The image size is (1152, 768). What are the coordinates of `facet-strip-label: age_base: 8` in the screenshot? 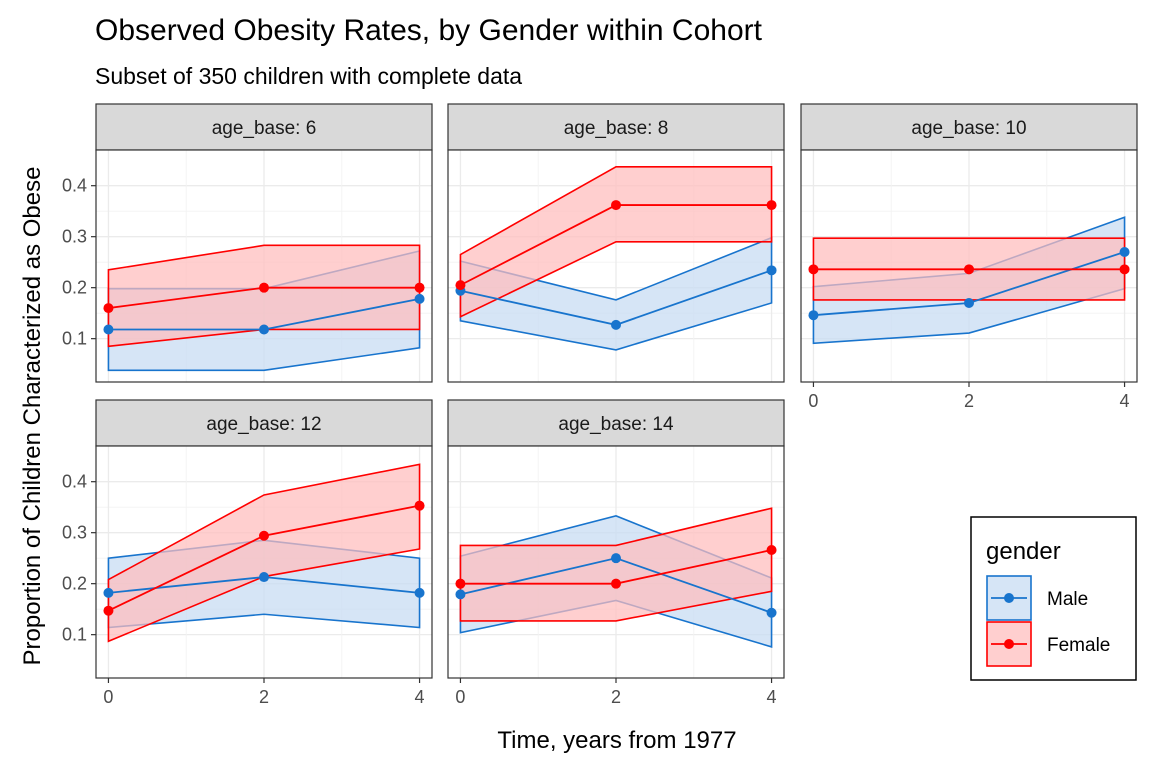 It's located at (616, 128).